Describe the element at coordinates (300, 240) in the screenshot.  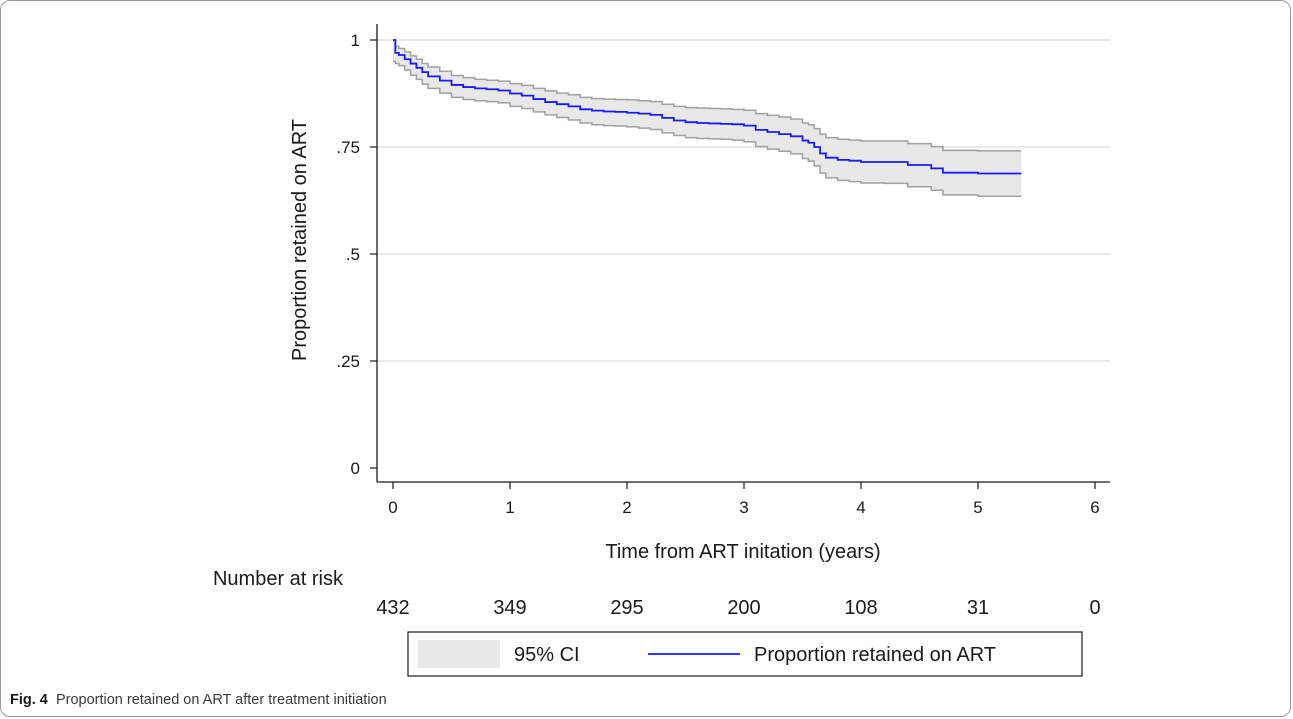
I see `y-axis-title: Proportion retained on ART` at that location.